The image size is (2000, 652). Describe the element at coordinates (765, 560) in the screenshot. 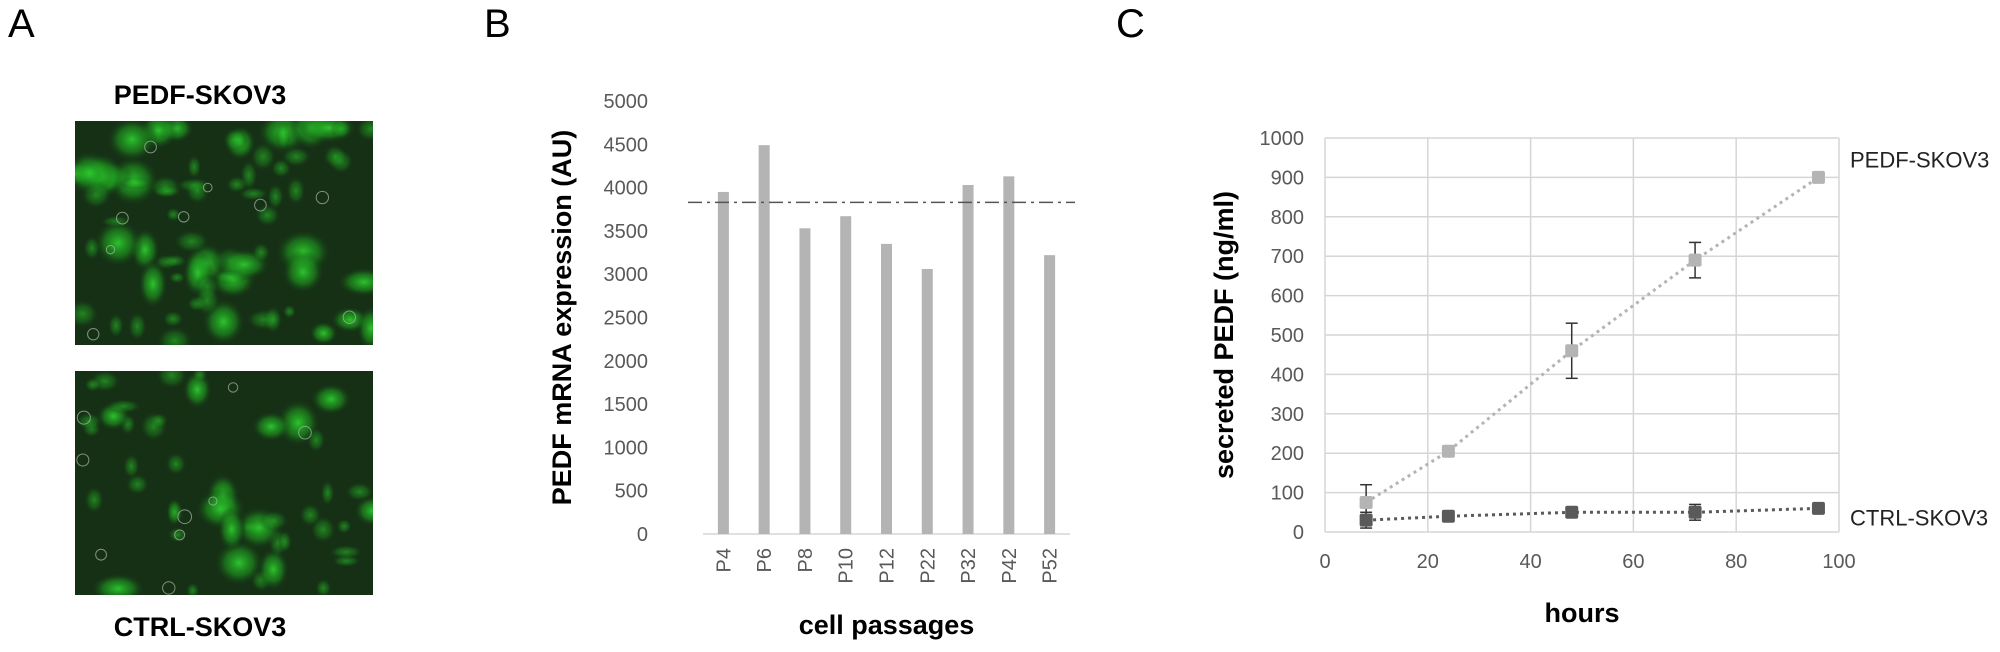

I see `x-tick-label: P6` at that location.